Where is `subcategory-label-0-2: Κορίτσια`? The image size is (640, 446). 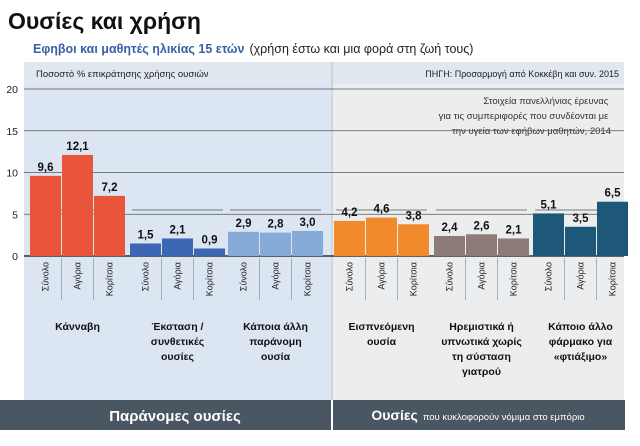
subcategory-label-0-2: Κορίτσια is located at coordinates (110, 279).